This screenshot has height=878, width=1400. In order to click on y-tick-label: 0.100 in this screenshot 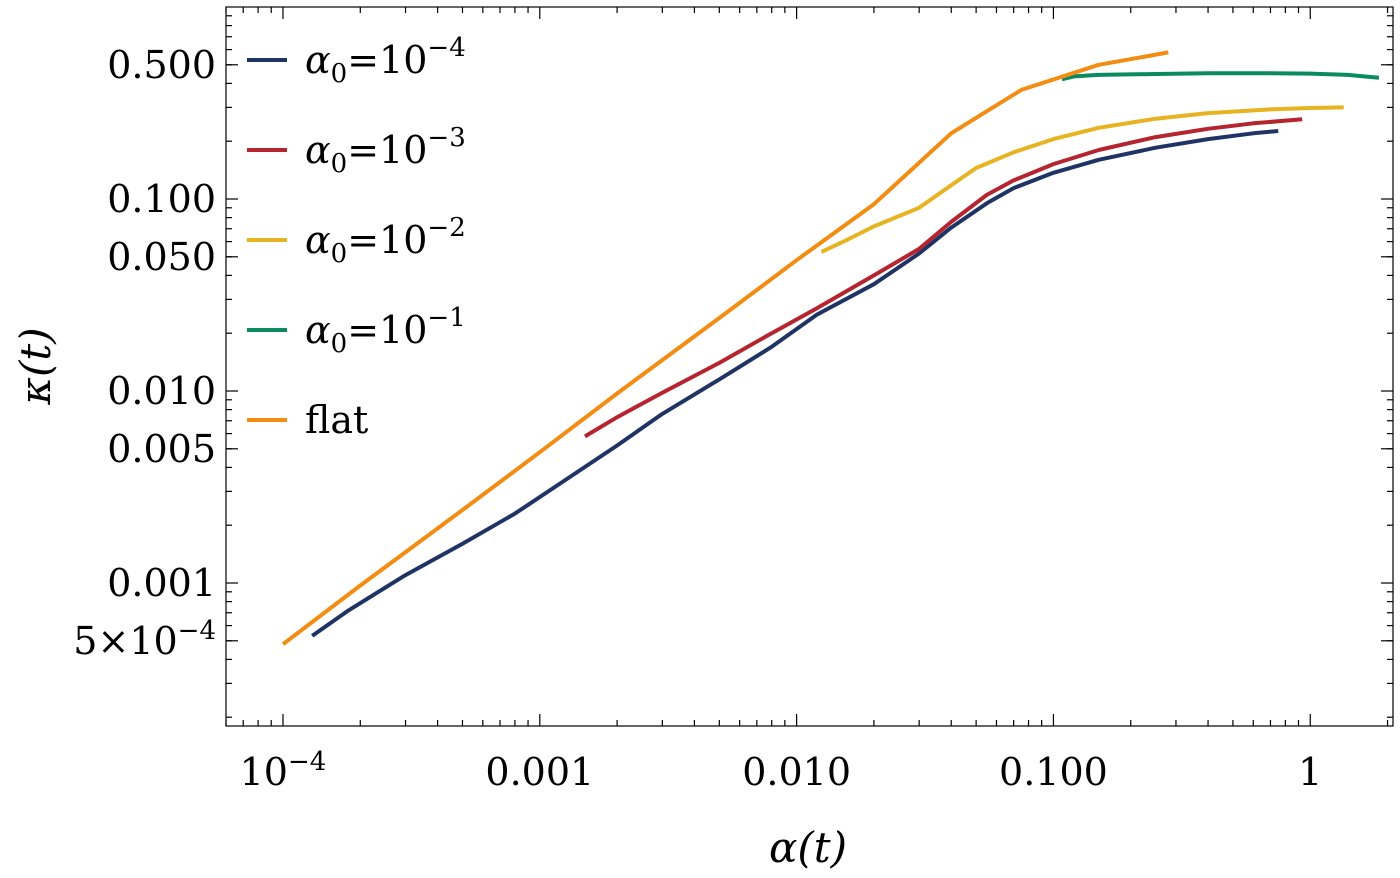, I will do `click(161, 199)`.